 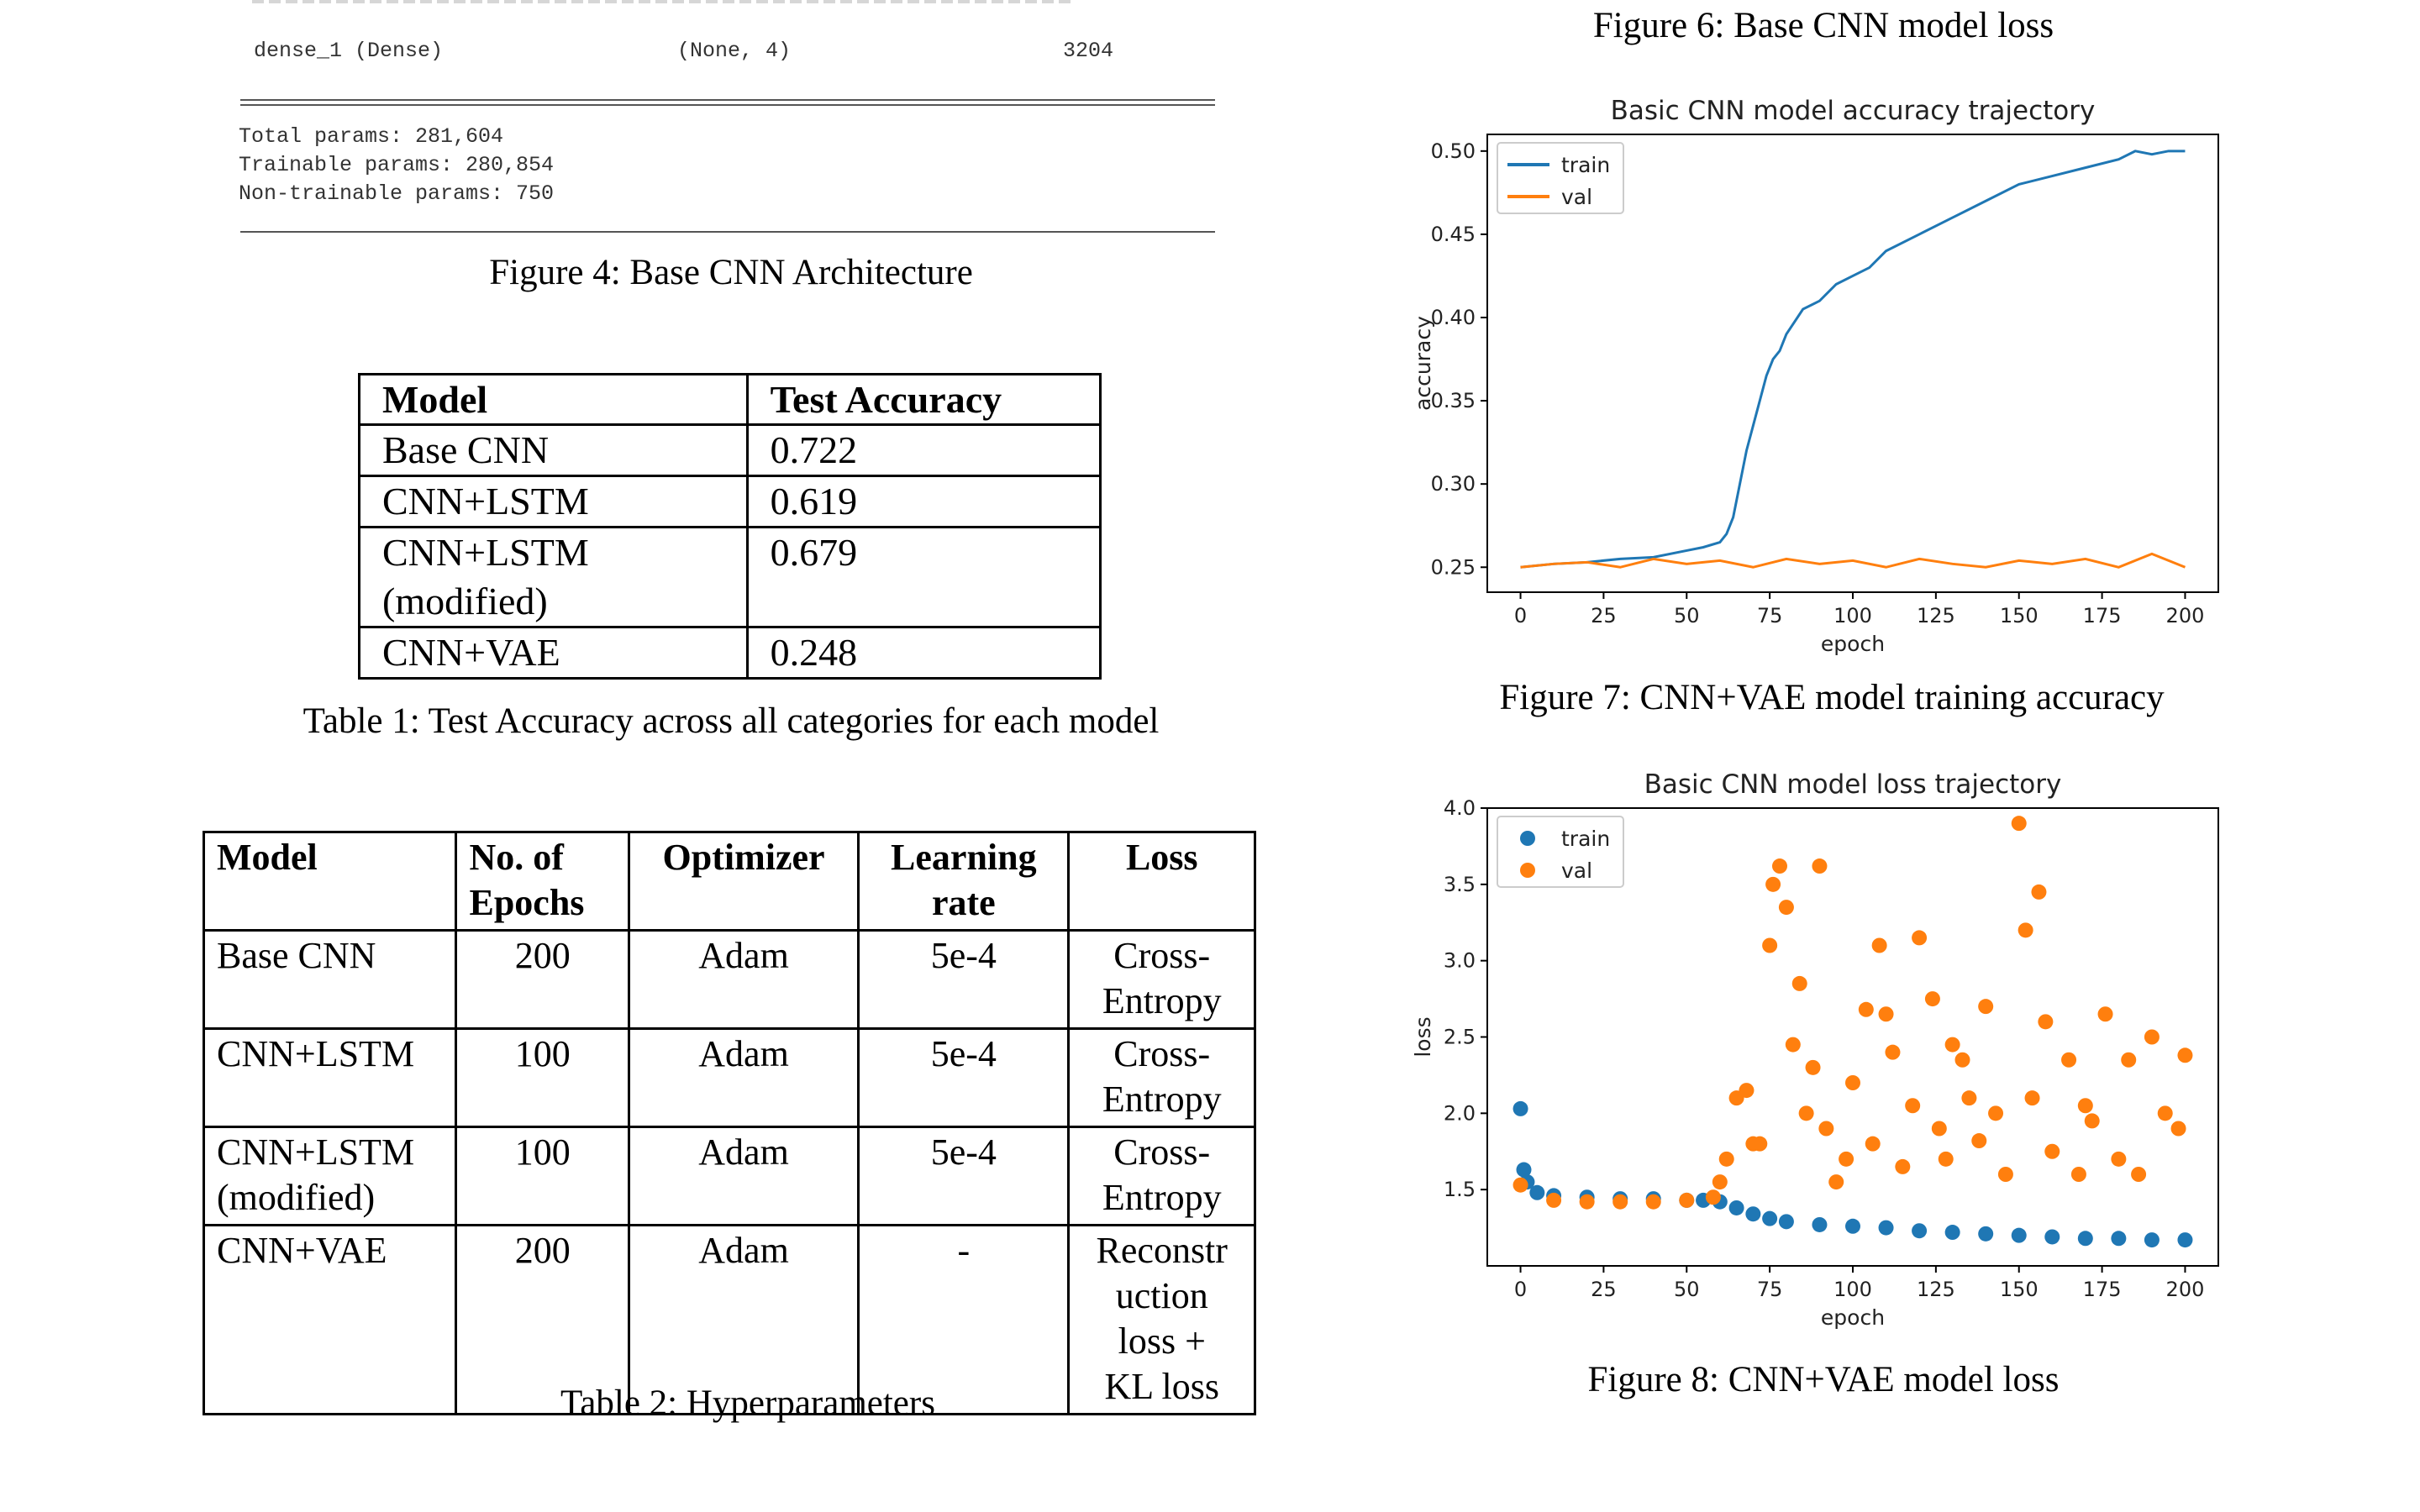 What do you see at coordinates (963, 902) in the screenshot?
I see `column-header-line2: rate` at bounding box center [963, 902].